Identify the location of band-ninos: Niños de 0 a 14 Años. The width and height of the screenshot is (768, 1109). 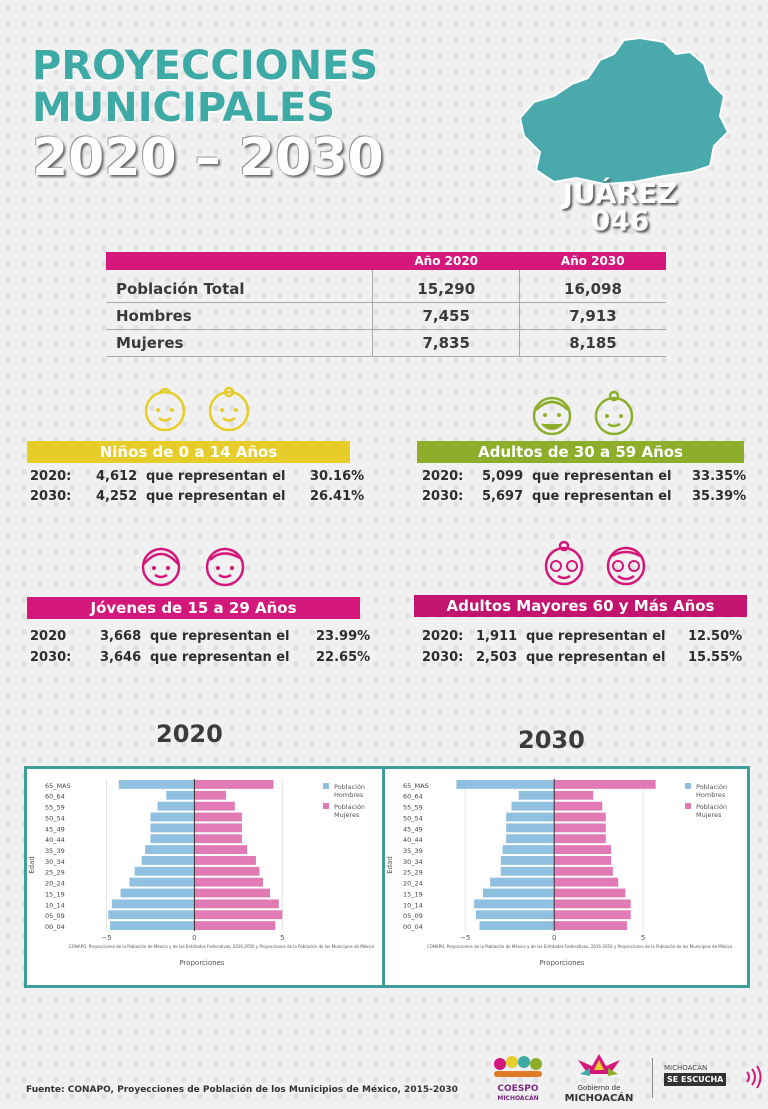
(188, 452).